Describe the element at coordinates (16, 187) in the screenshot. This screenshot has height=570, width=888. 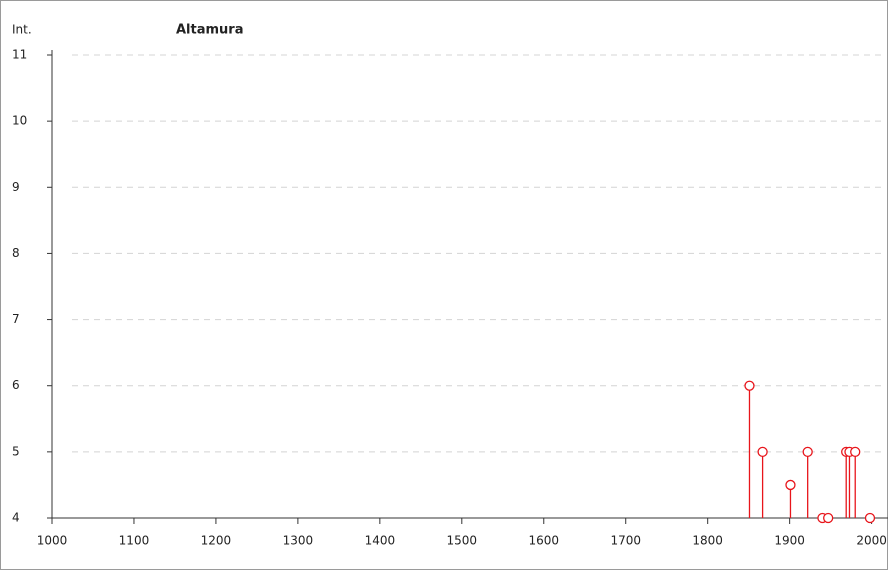
I see `y-tick-label: 9` at that location.